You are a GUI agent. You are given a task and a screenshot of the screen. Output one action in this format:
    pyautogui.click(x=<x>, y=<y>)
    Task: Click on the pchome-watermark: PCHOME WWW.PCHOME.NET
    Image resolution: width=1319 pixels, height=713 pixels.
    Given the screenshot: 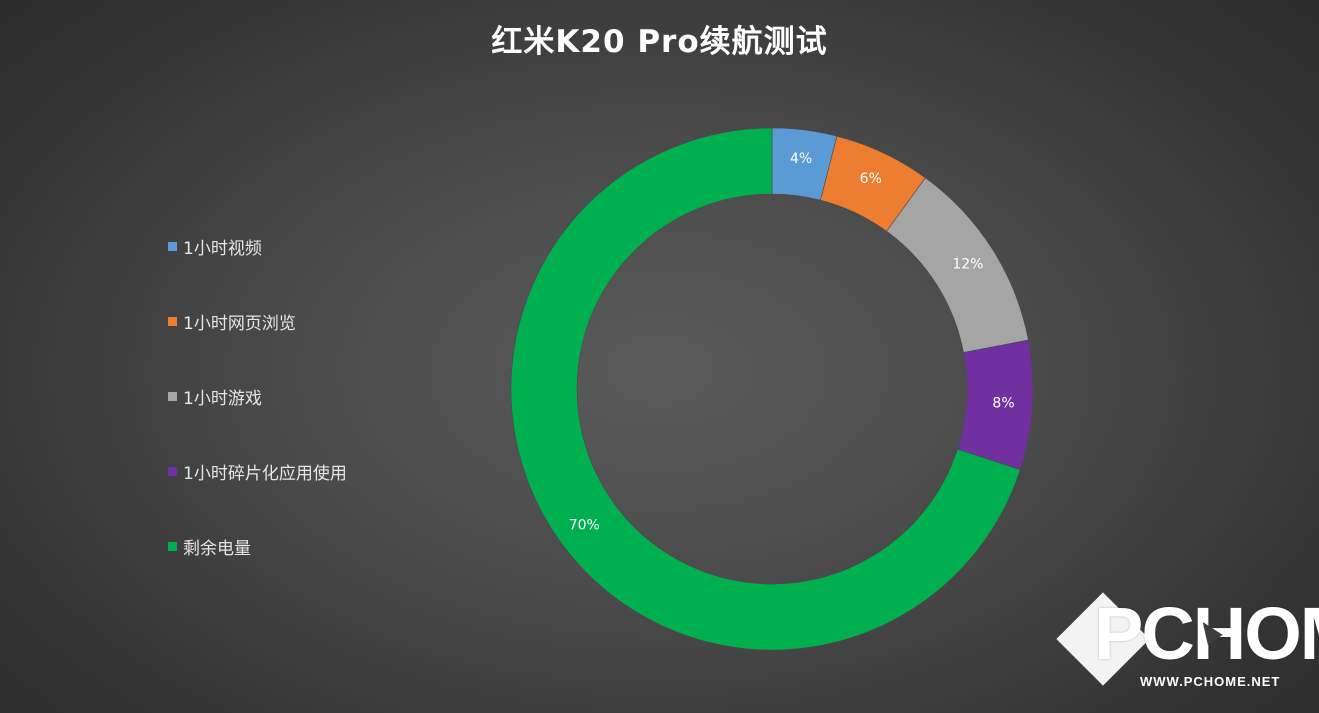 What is the action you would take?
    pyautogui.click(x=1187, y=640)
    